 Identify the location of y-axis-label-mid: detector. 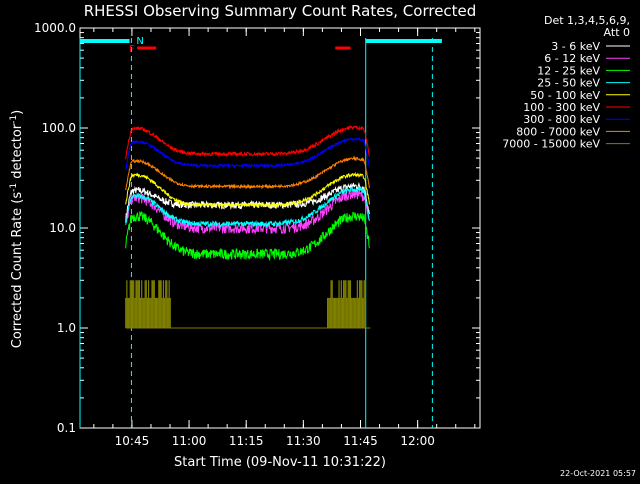
(17, 153).